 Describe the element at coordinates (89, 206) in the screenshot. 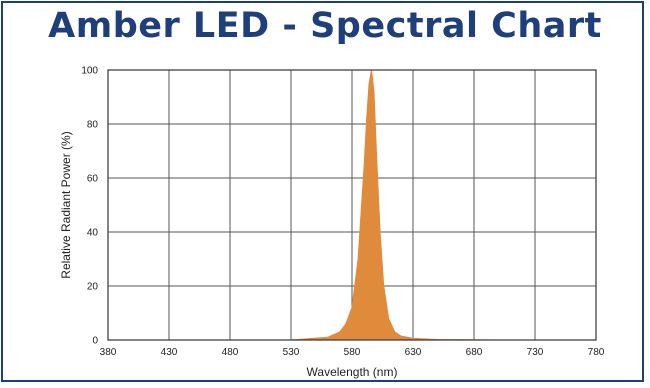

I see `y-tick-labels: 0 20 40 60 80 100` at that location.